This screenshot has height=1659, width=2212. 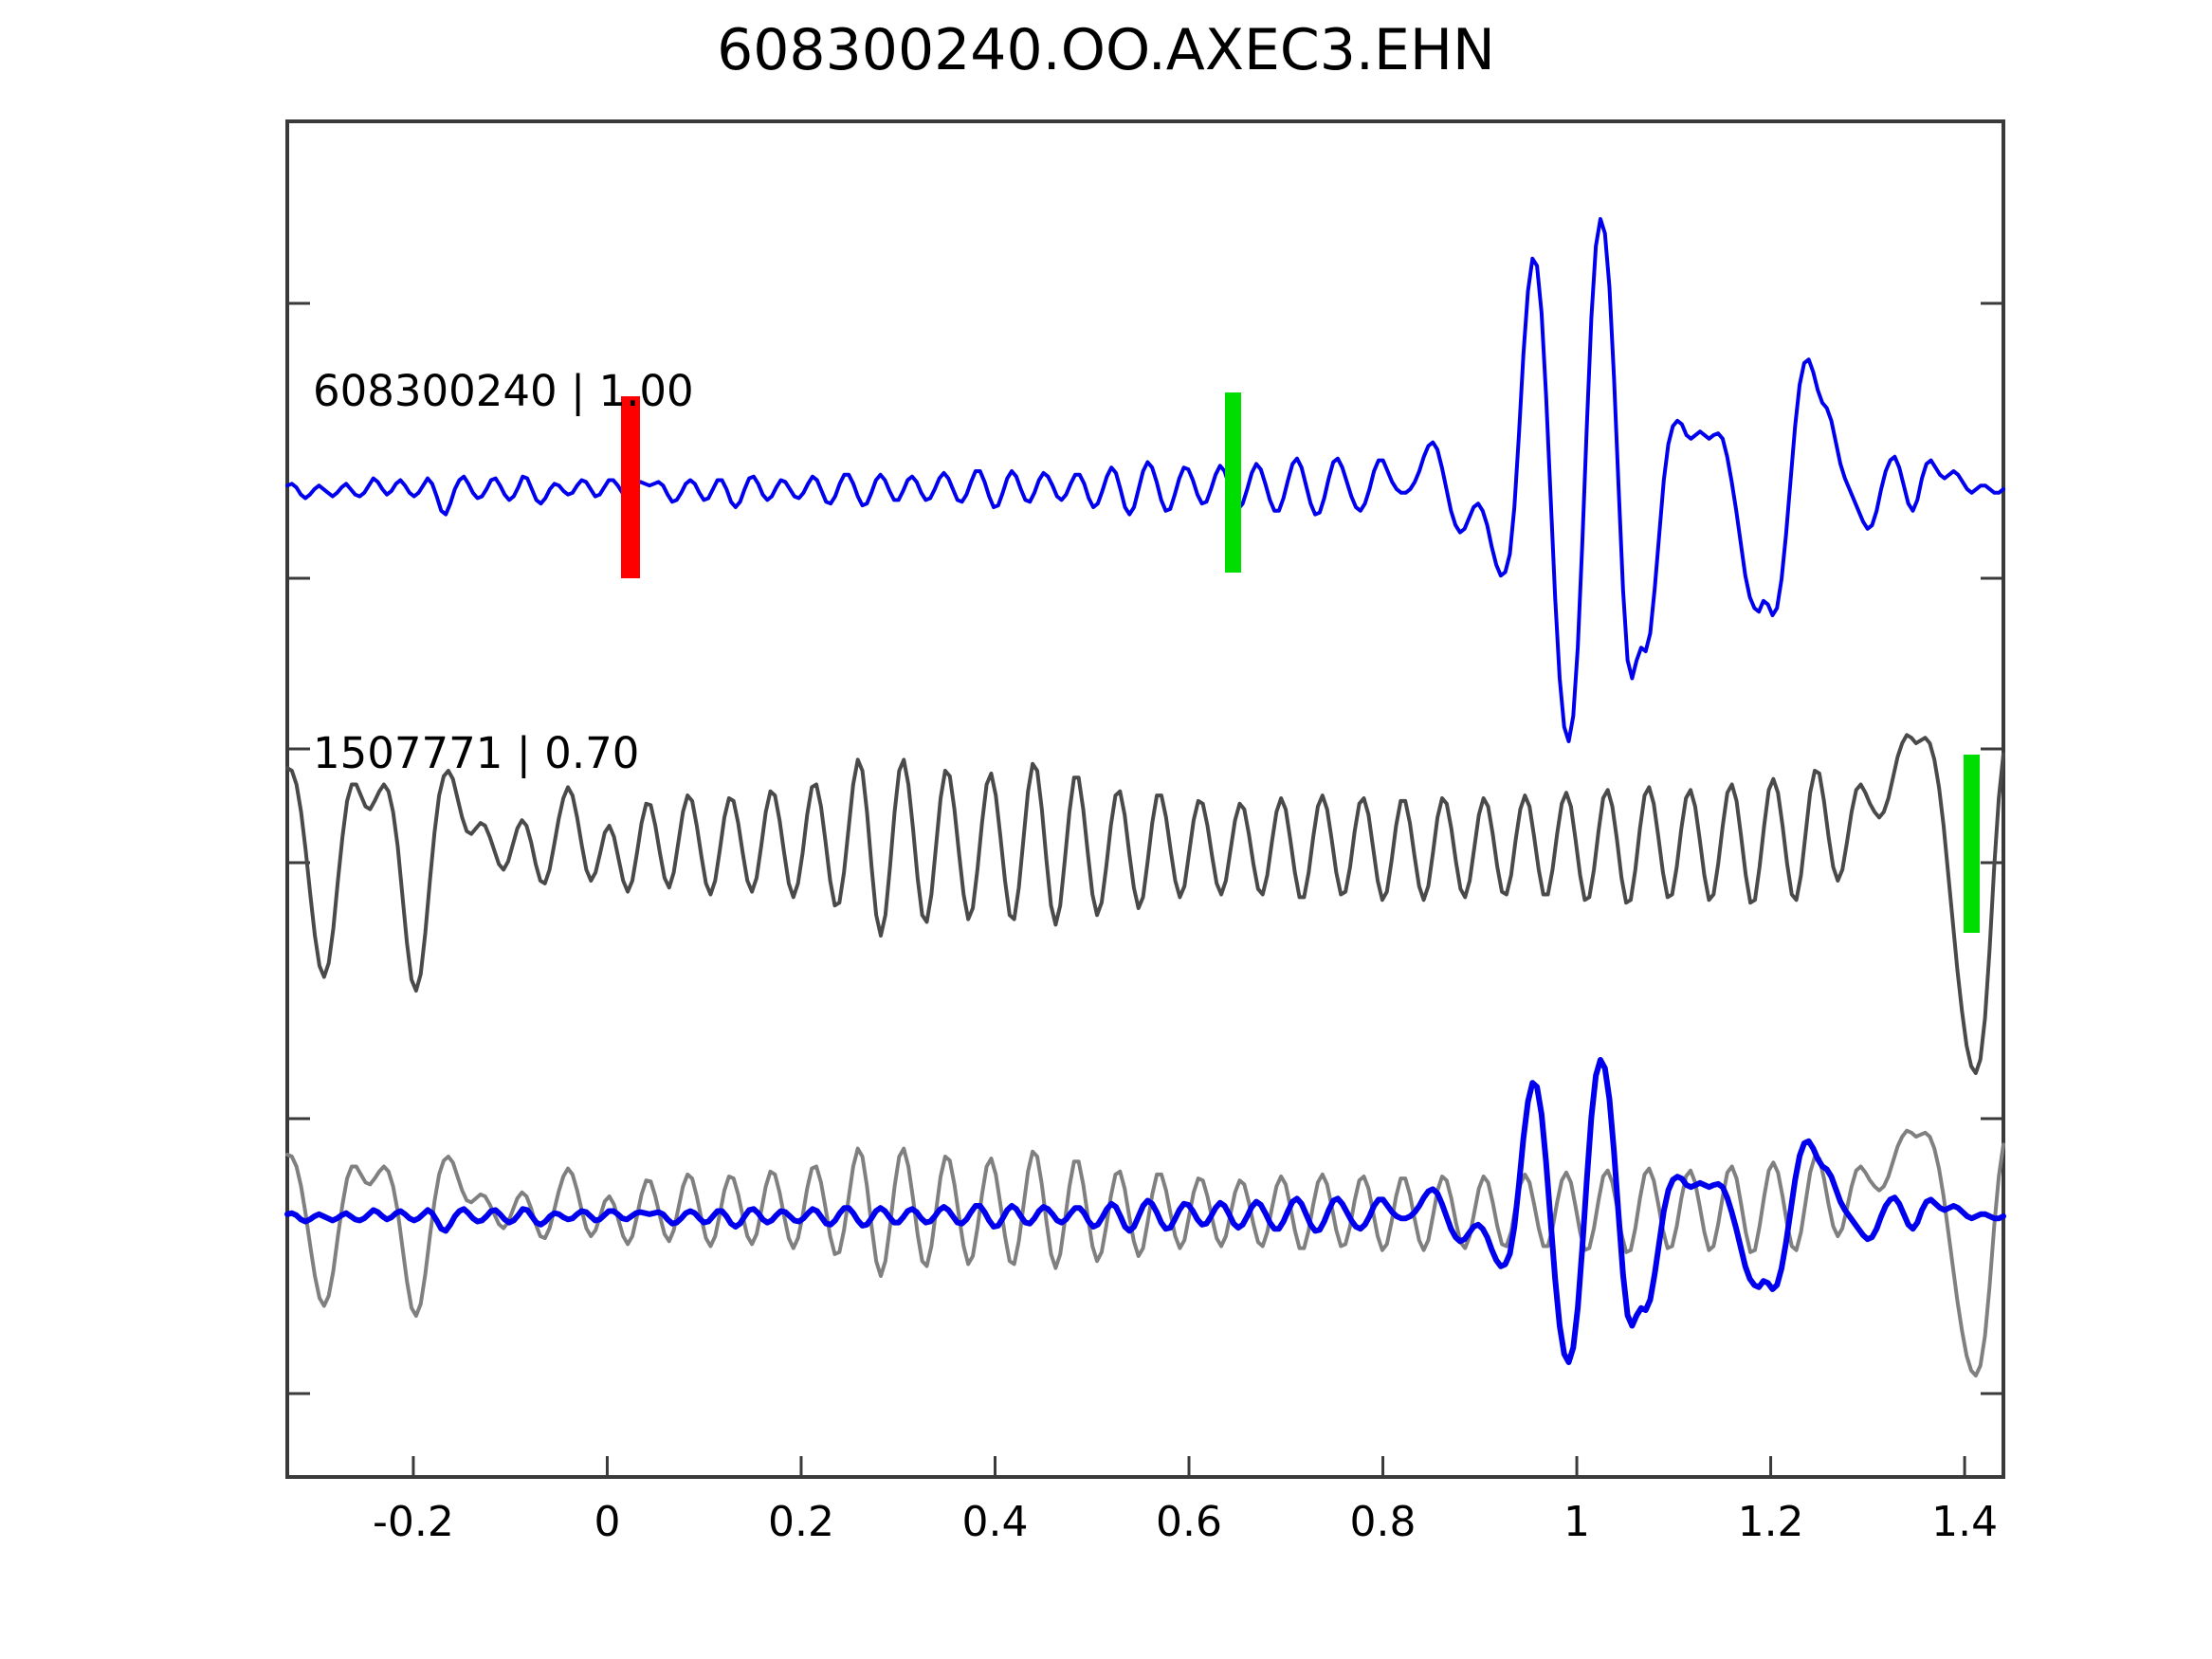 What do you see at coordinates (1771, 1522) in the screenshot?
I see `x-tick-label: 1.2` at bounding box center [1771, 1522].